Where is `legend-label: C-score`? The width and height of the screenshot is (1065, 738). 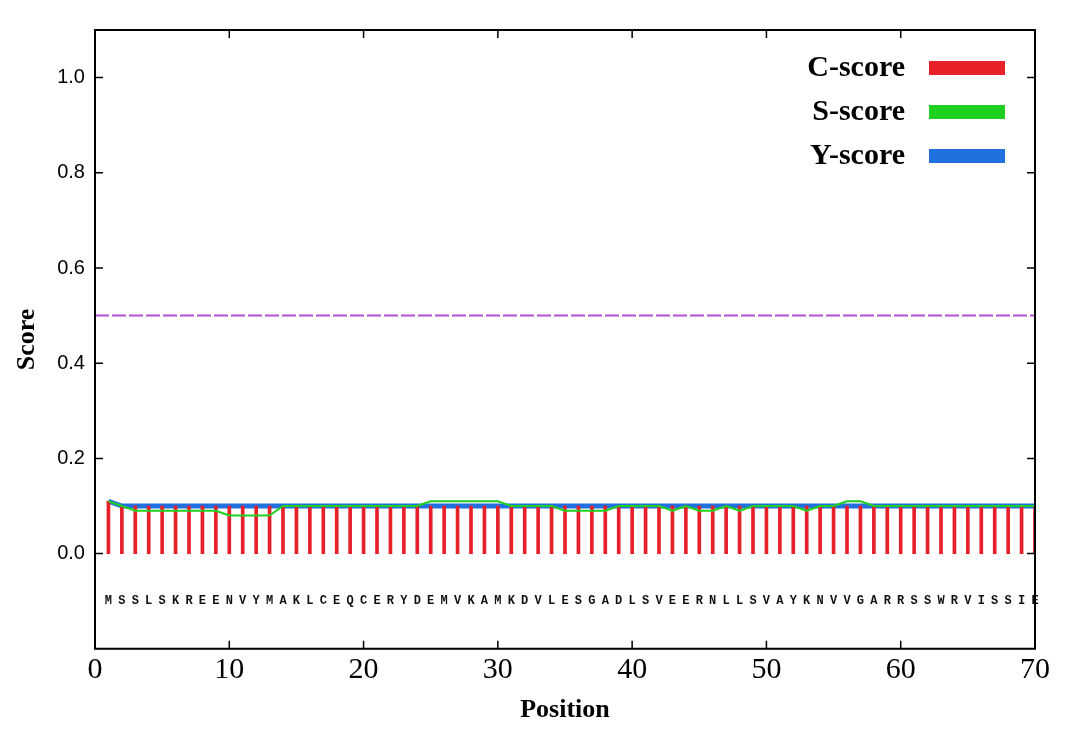
legend-label: C-score is located at coordinates (856, 65).